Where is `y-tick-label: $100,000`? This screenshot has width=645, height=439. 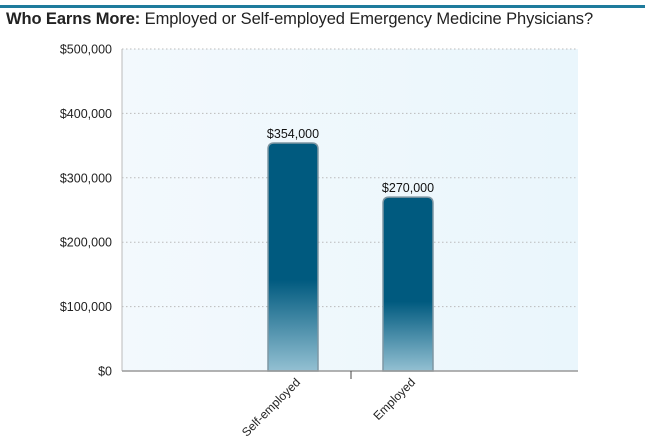
y-tick-label: $100,000 is located at coordinates (86, 307).